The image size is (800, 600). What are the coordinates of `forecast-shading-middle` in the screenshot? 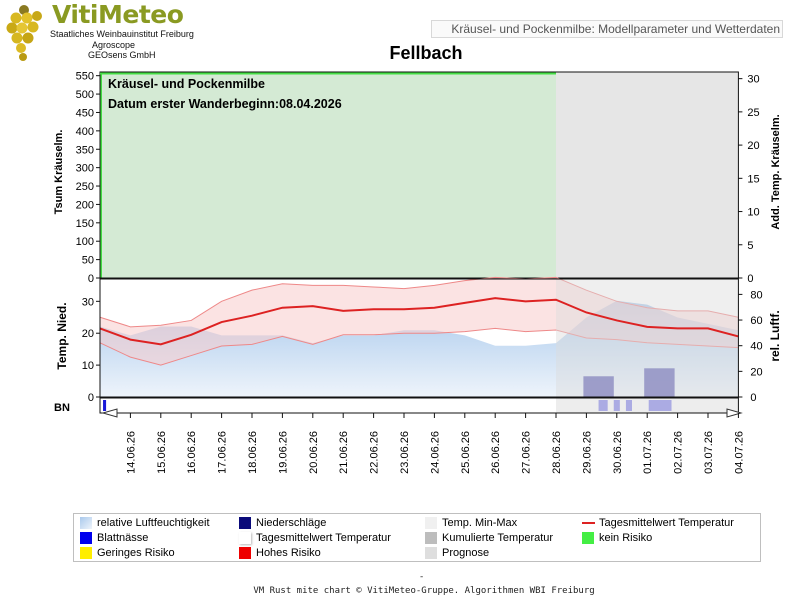 It's located at (647, 338).